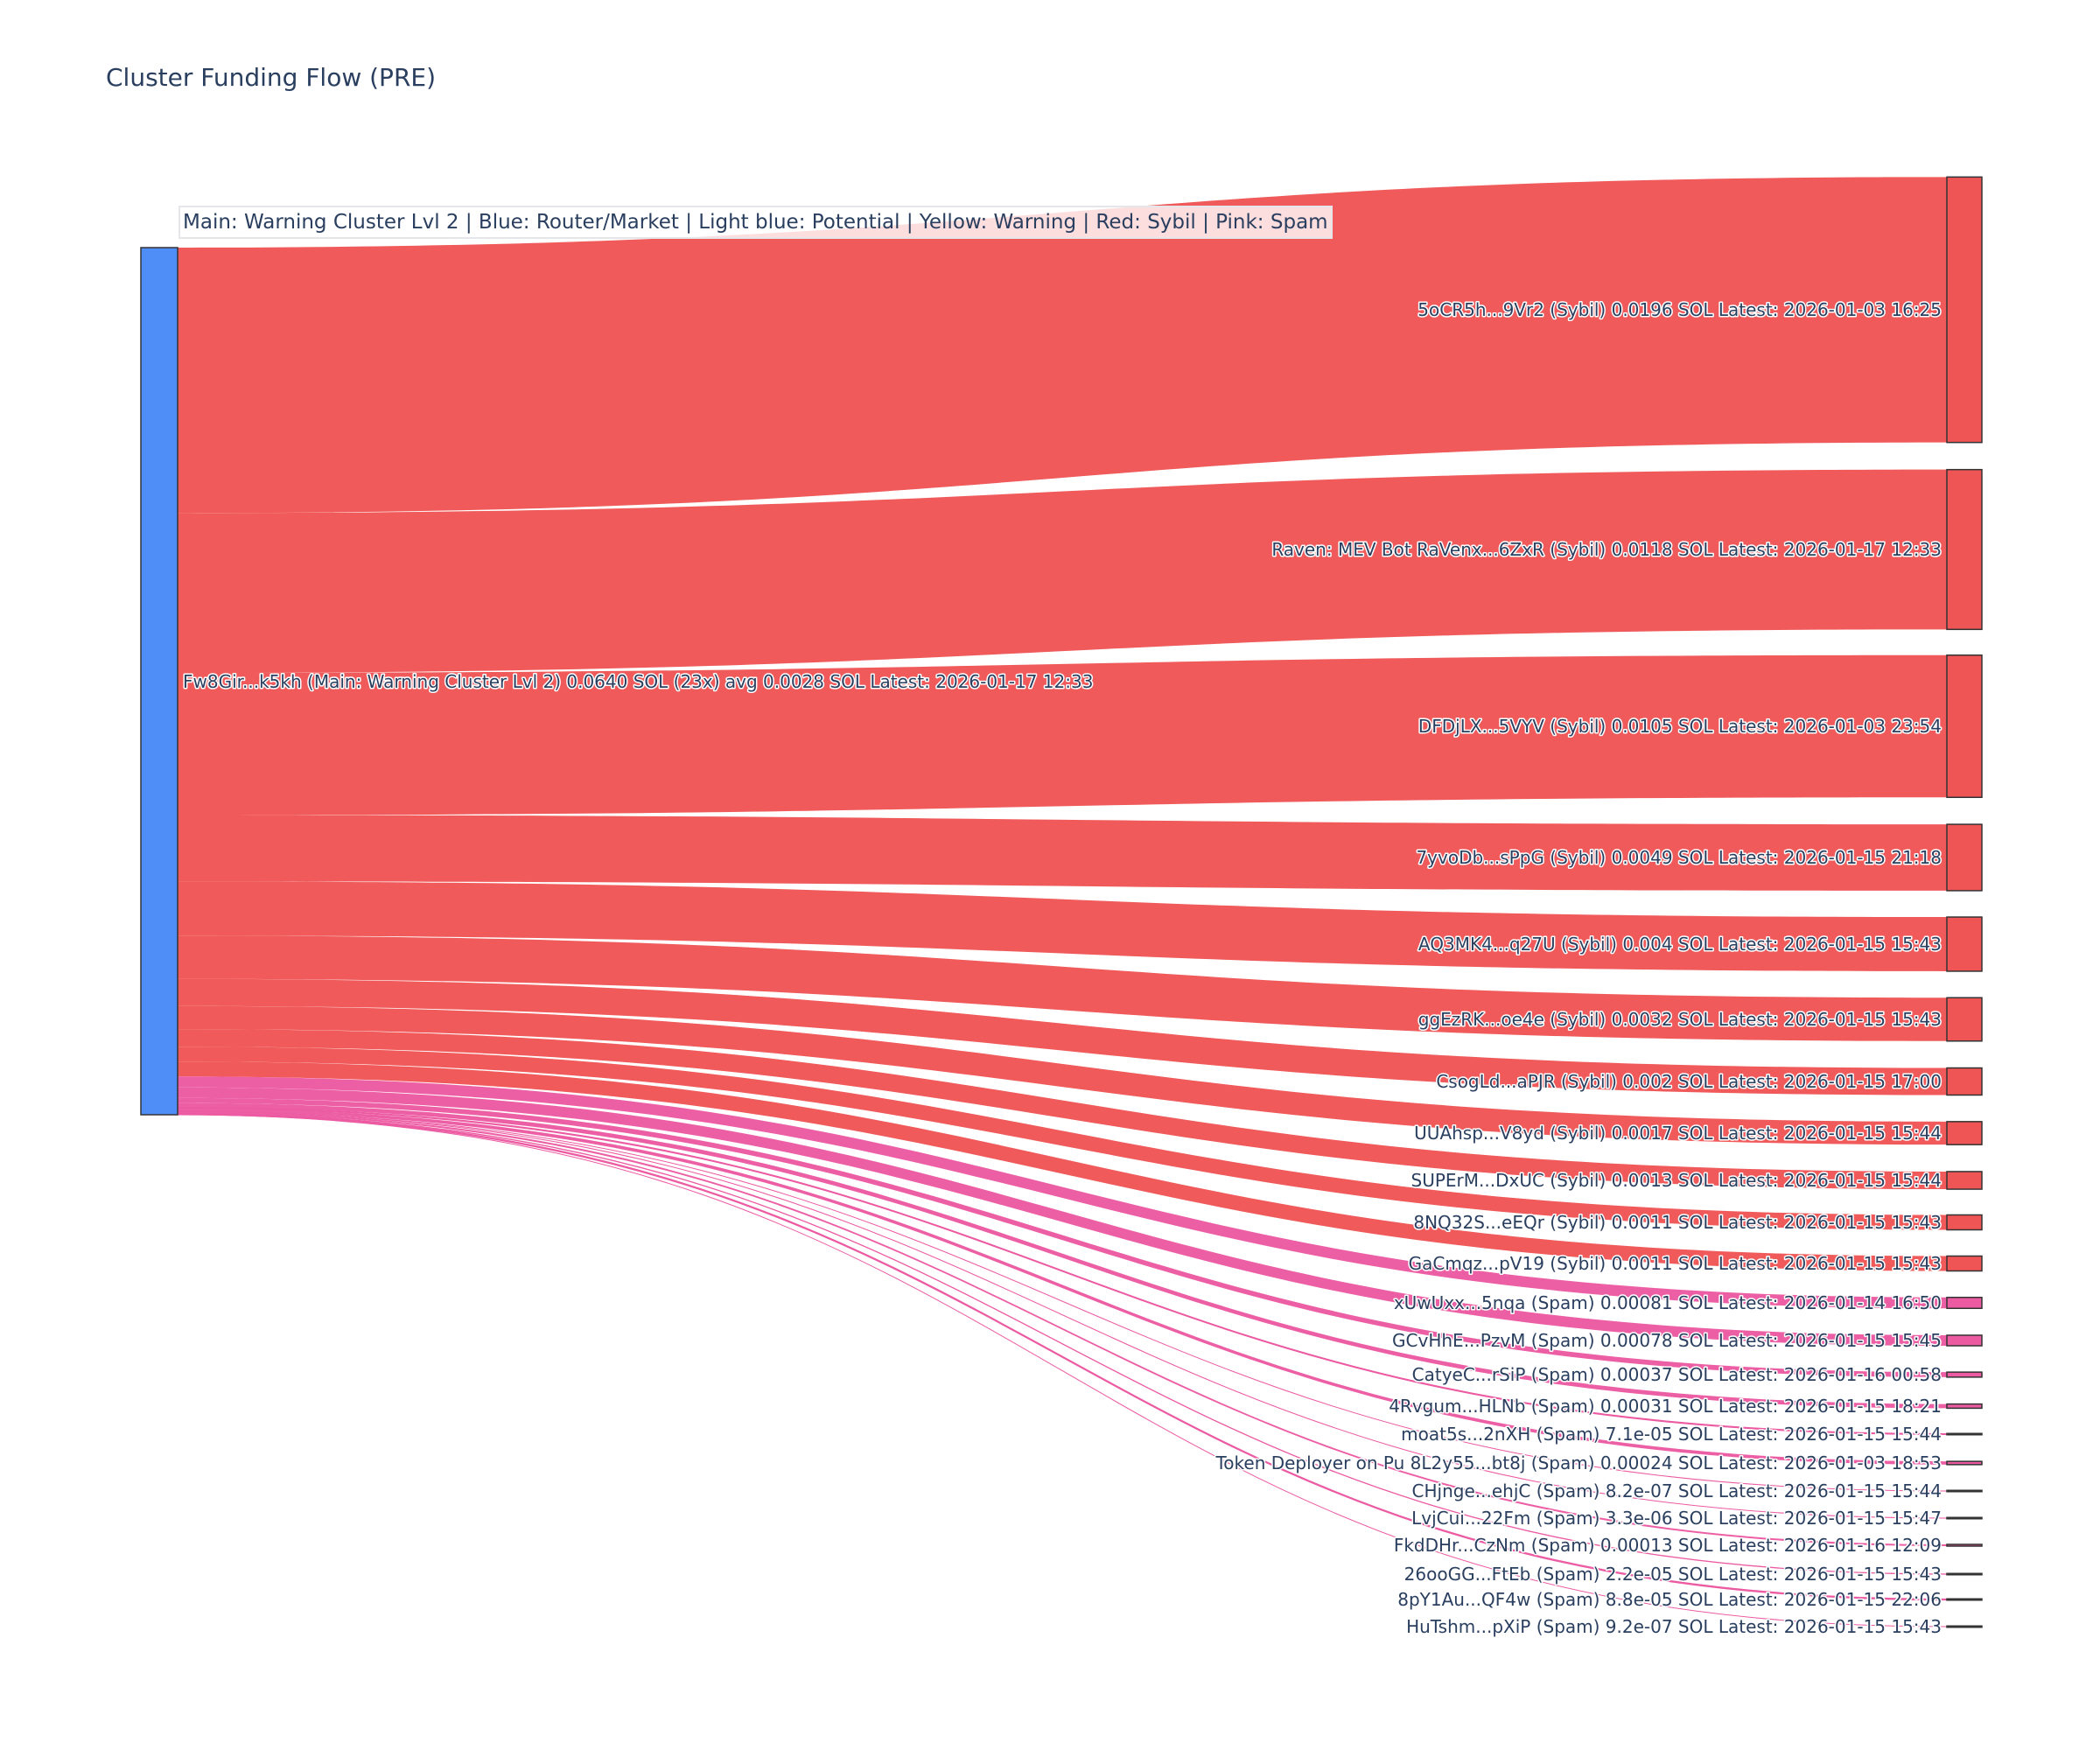 Image resolution: width=2100 pixels, height=1750 pixels. I want to click on chart-title: Cluster Funding Flow (PRE), so click(271, 77).